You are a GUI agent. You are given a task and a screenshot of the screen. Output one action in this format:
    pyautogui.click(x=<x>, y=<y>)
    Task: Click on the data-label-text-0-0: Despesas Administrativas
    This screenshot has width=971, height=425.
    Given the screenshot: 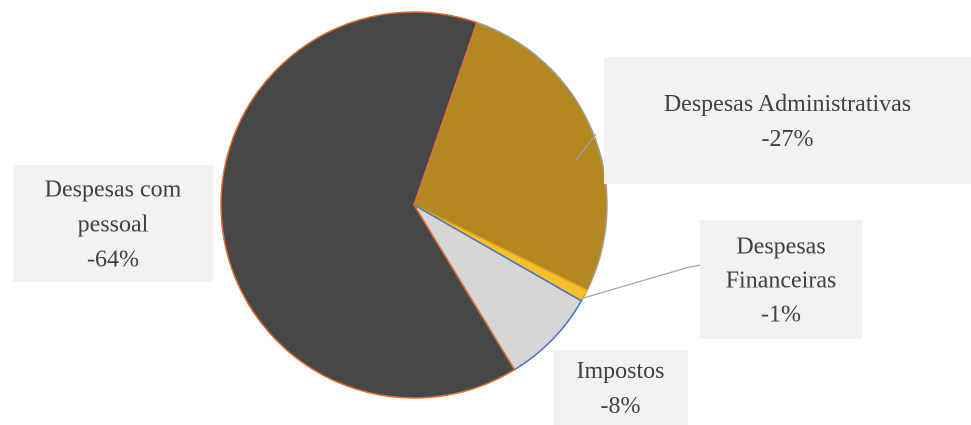 What is the action you would take?
    pyautogui.click(x=787, y=104)
    